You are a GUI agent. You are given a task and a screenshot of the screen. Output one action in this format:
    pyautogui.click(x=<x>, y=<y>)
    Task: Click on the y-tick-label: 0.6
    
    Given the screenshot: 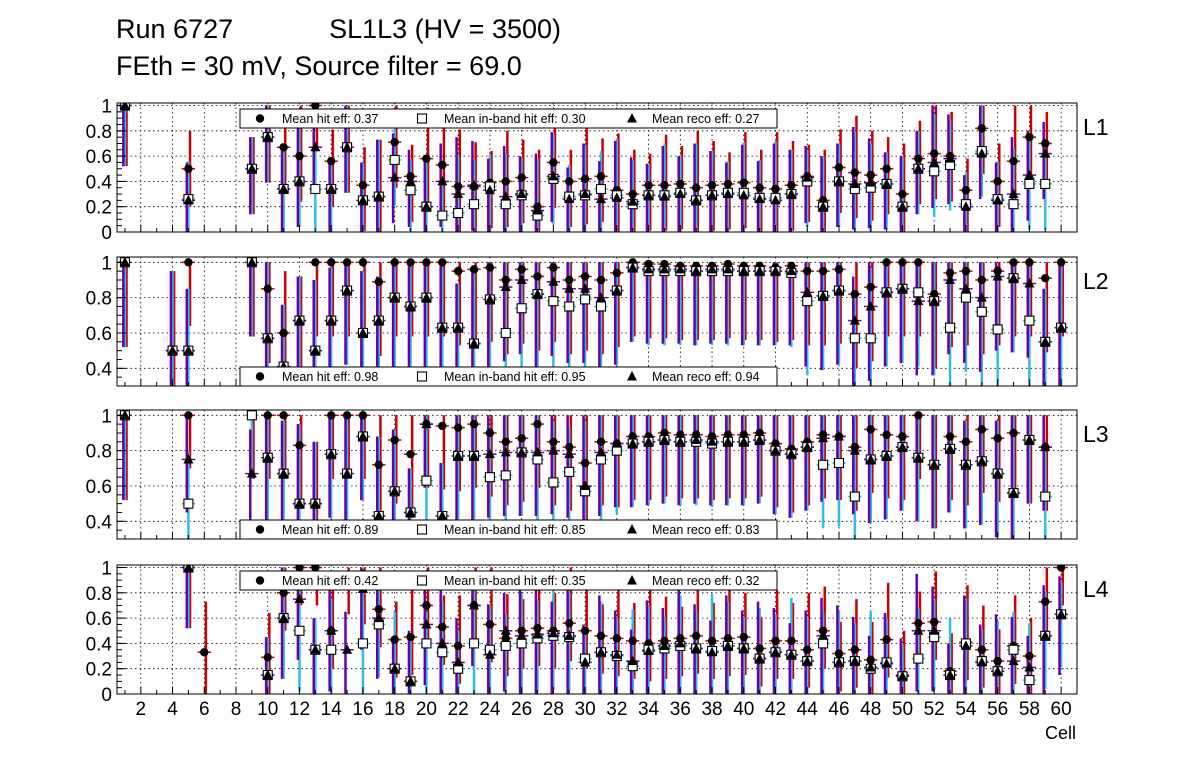 What is the action you would take?
    pyautogui.click(x=99, y=619)
    